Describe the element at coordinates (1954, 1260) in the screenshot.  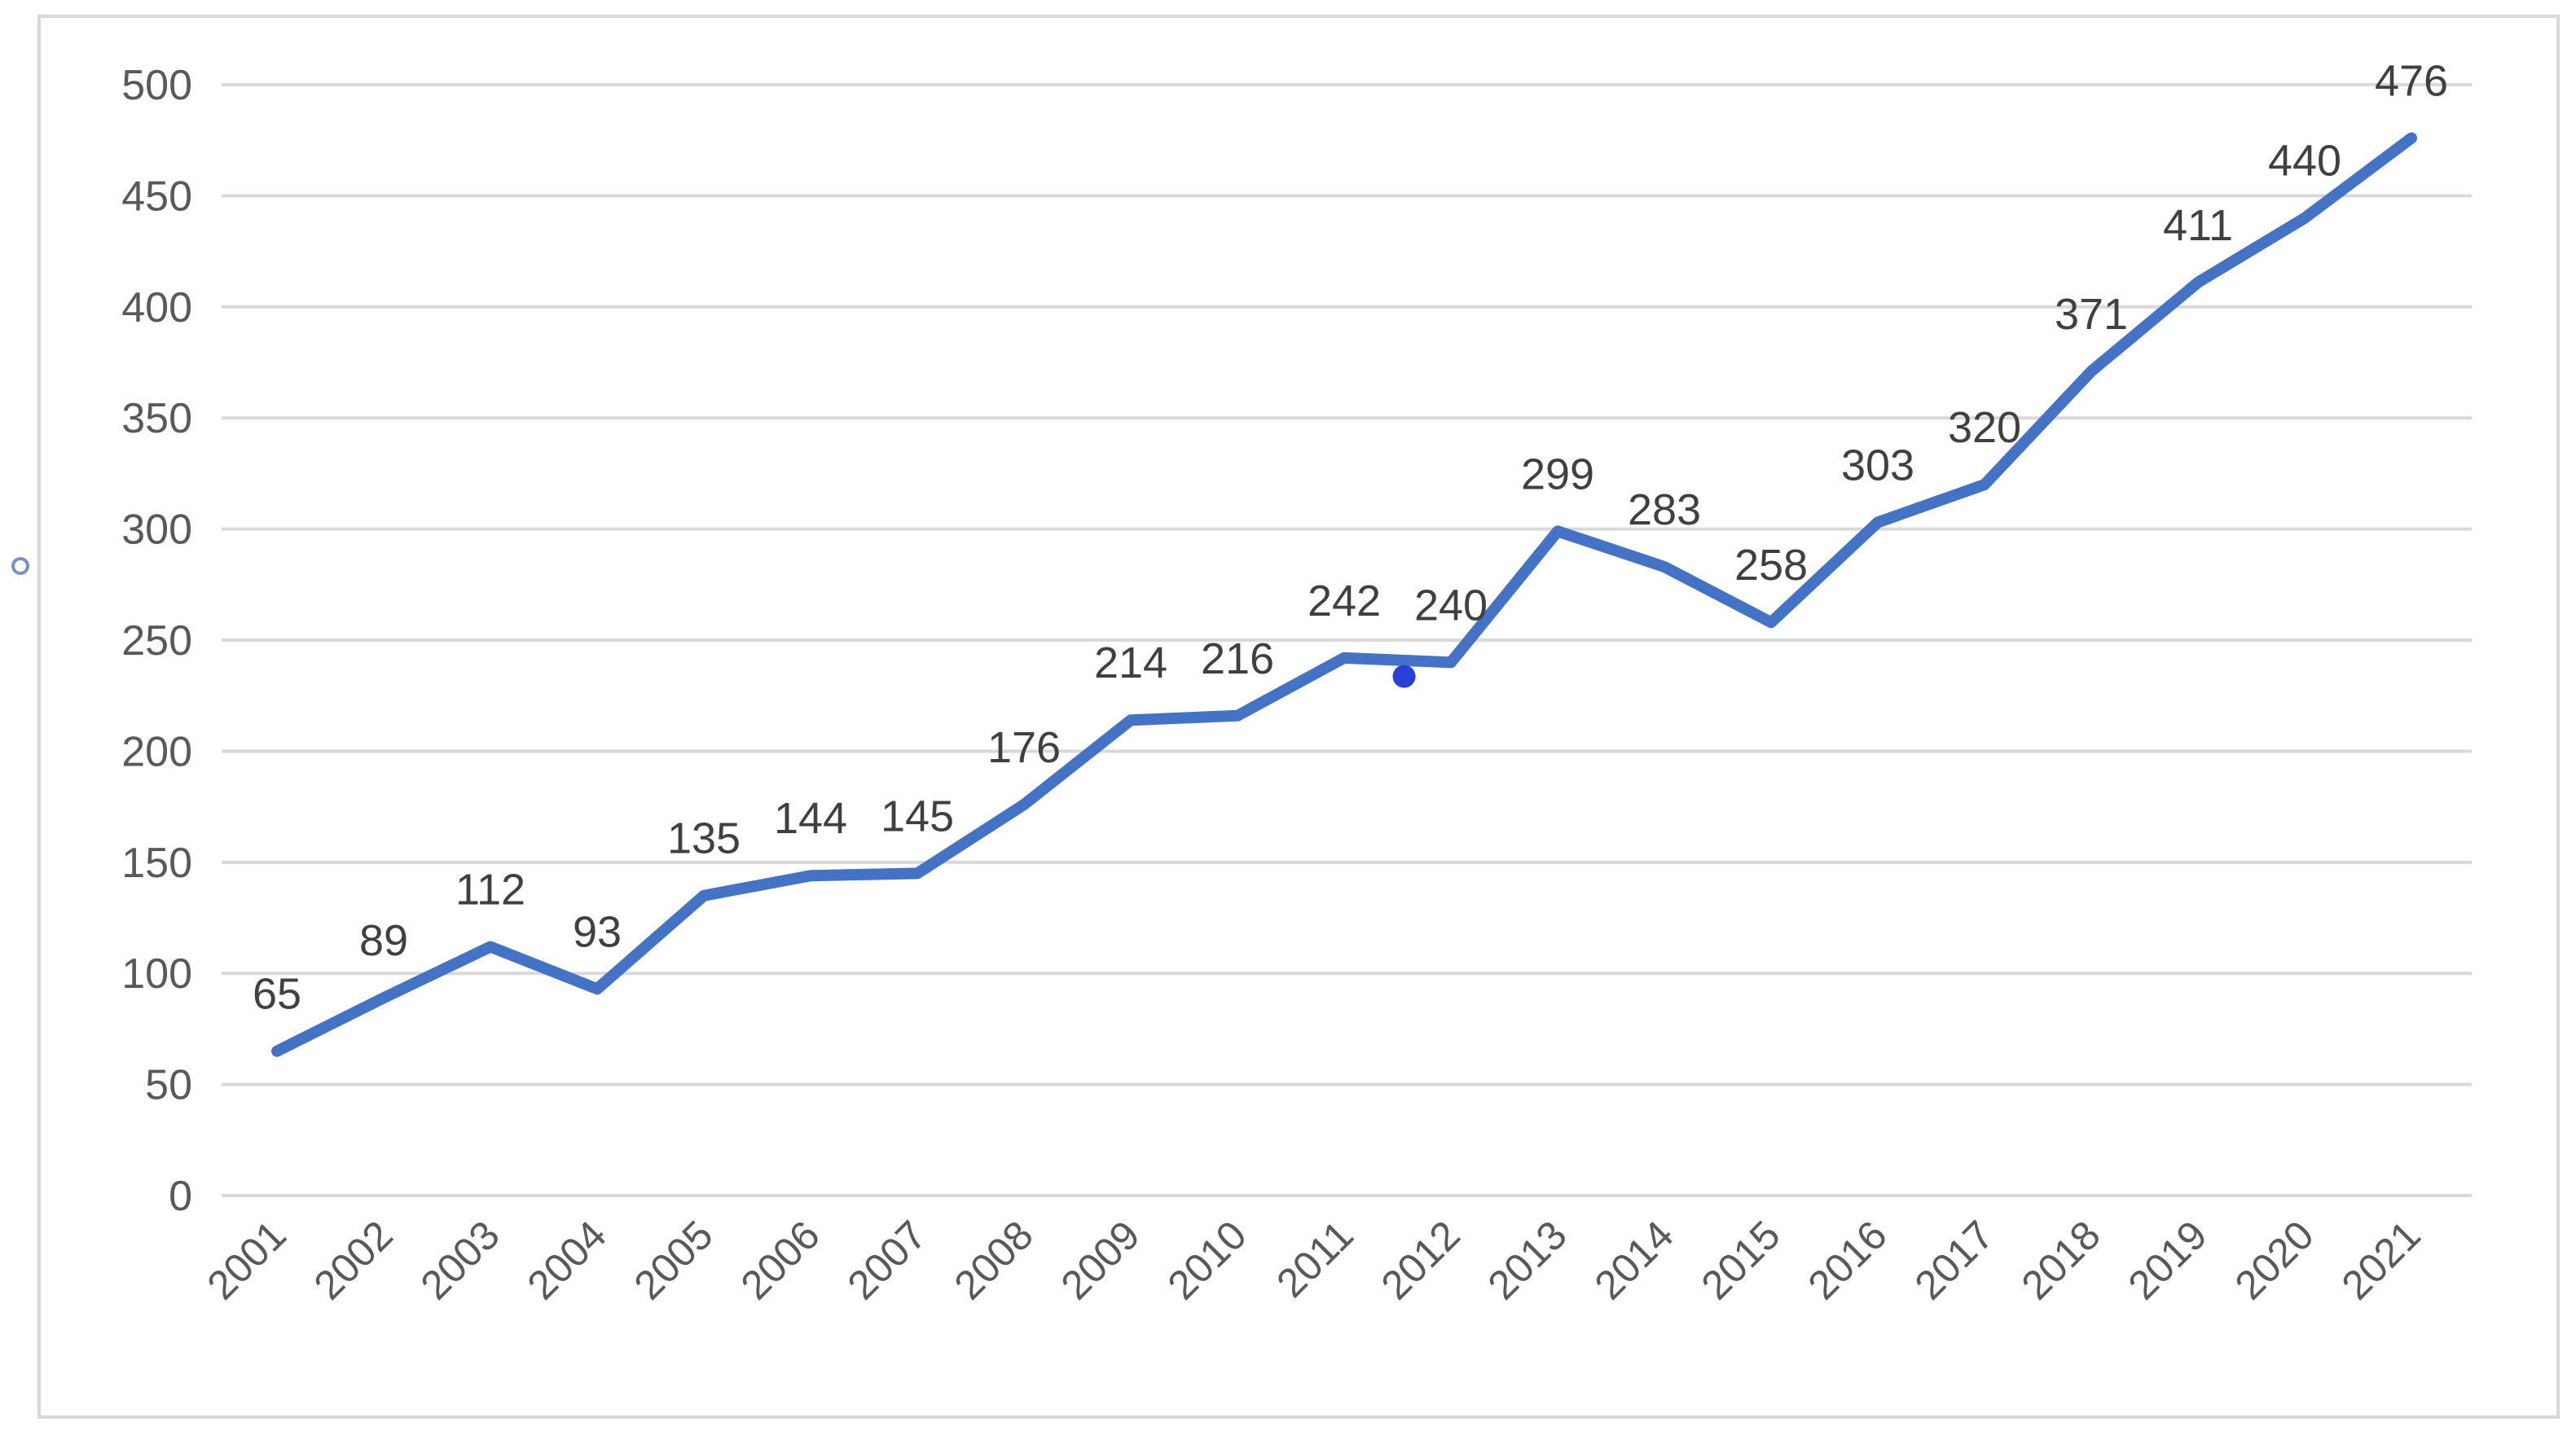
I see `x-tick-label: 2017` at that location.